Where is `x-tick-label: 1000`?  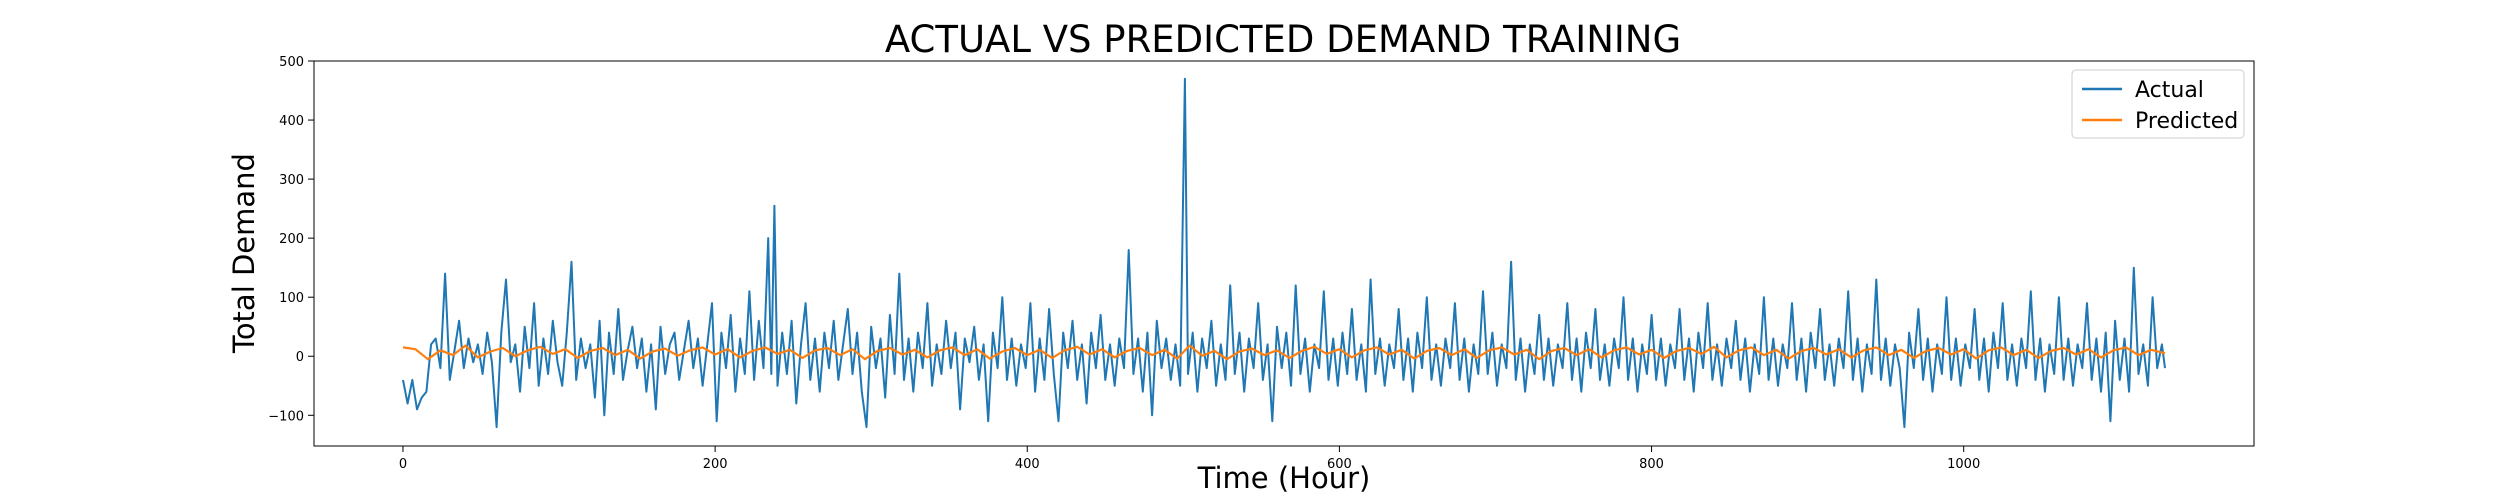
x-tick-label: 1000 is located at coordinates (1963, 464).